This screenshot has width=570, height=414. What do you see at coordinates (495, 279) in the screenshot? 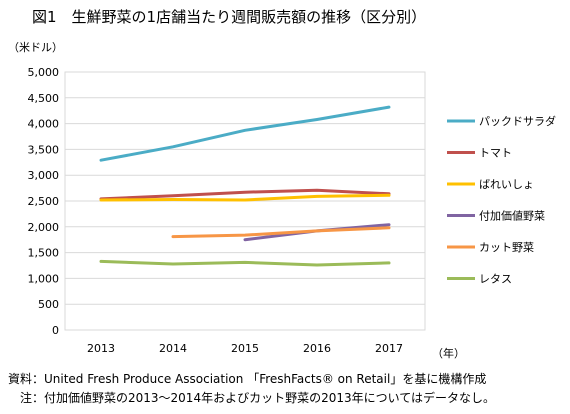
I see `legend-label: レタス` at bounding box center [495, 279].